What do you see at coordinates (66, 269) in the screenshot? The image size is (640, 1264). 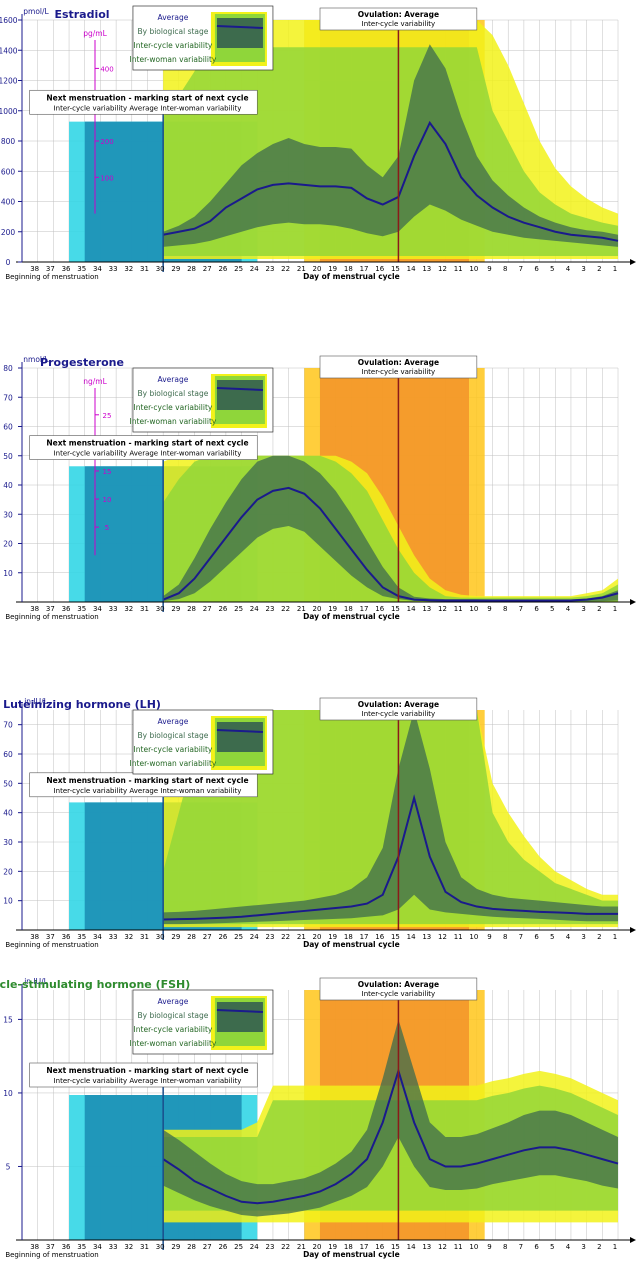 I see `x-tick-label: 36` at bounding box center [66, 269].